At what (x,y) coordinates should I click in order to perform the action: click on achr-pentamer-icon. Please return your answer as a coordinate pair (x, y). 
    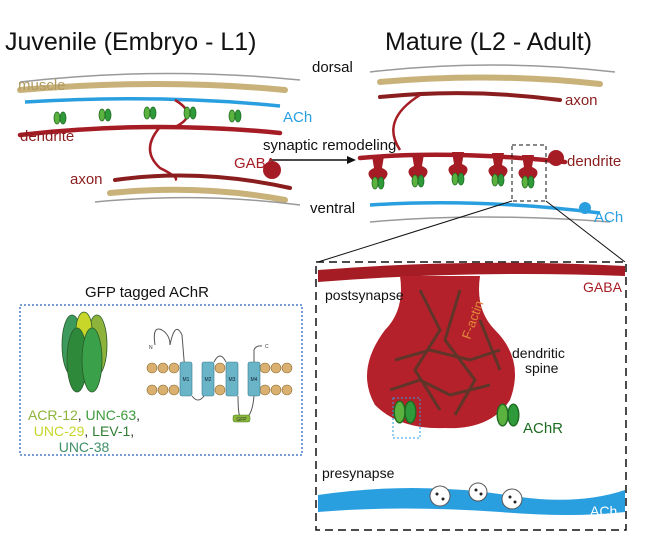
    Looking at the image, I should click on (84, 352).